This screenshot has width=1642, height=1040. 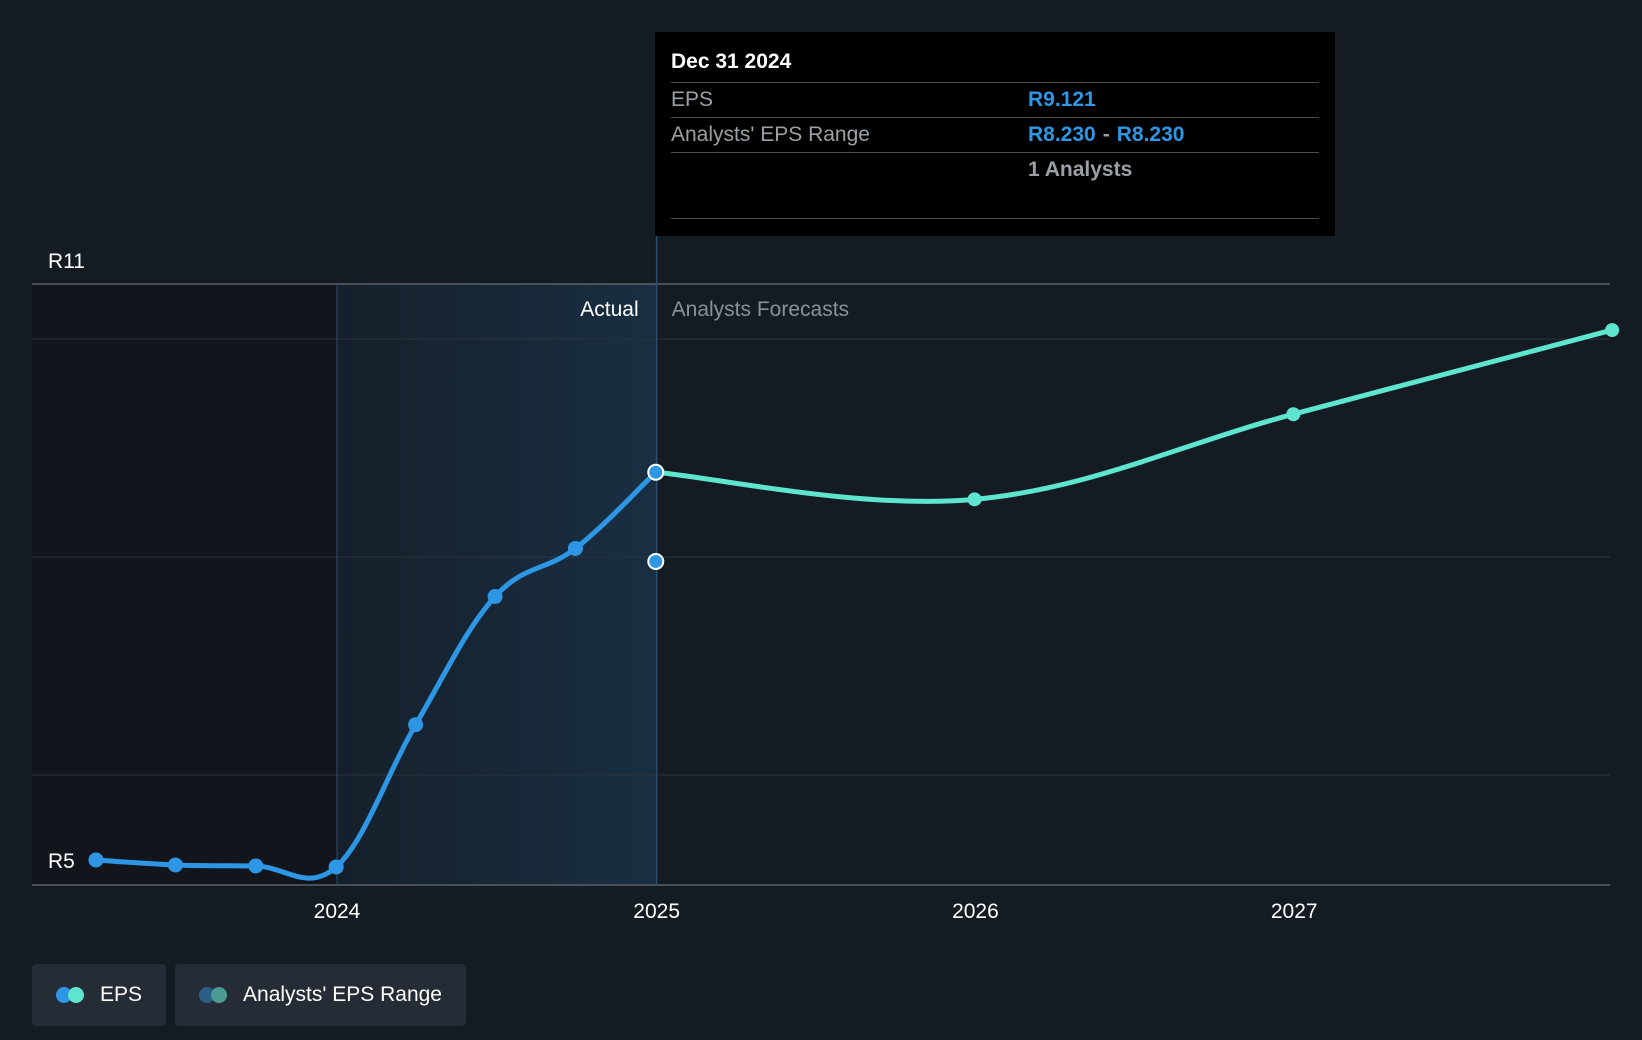 I want to click on tooltip-date: Dec 31 2024, so click(x=995, y=64).